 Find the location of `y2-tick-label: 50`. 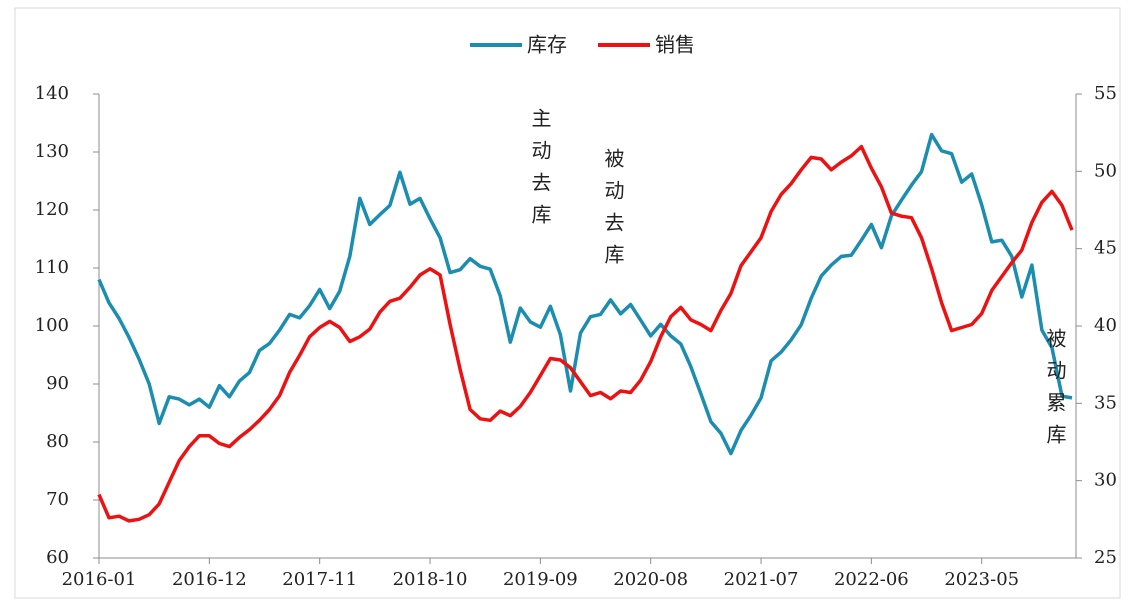

y2-tick-label: 50 is located at coordinates (1105, 170).